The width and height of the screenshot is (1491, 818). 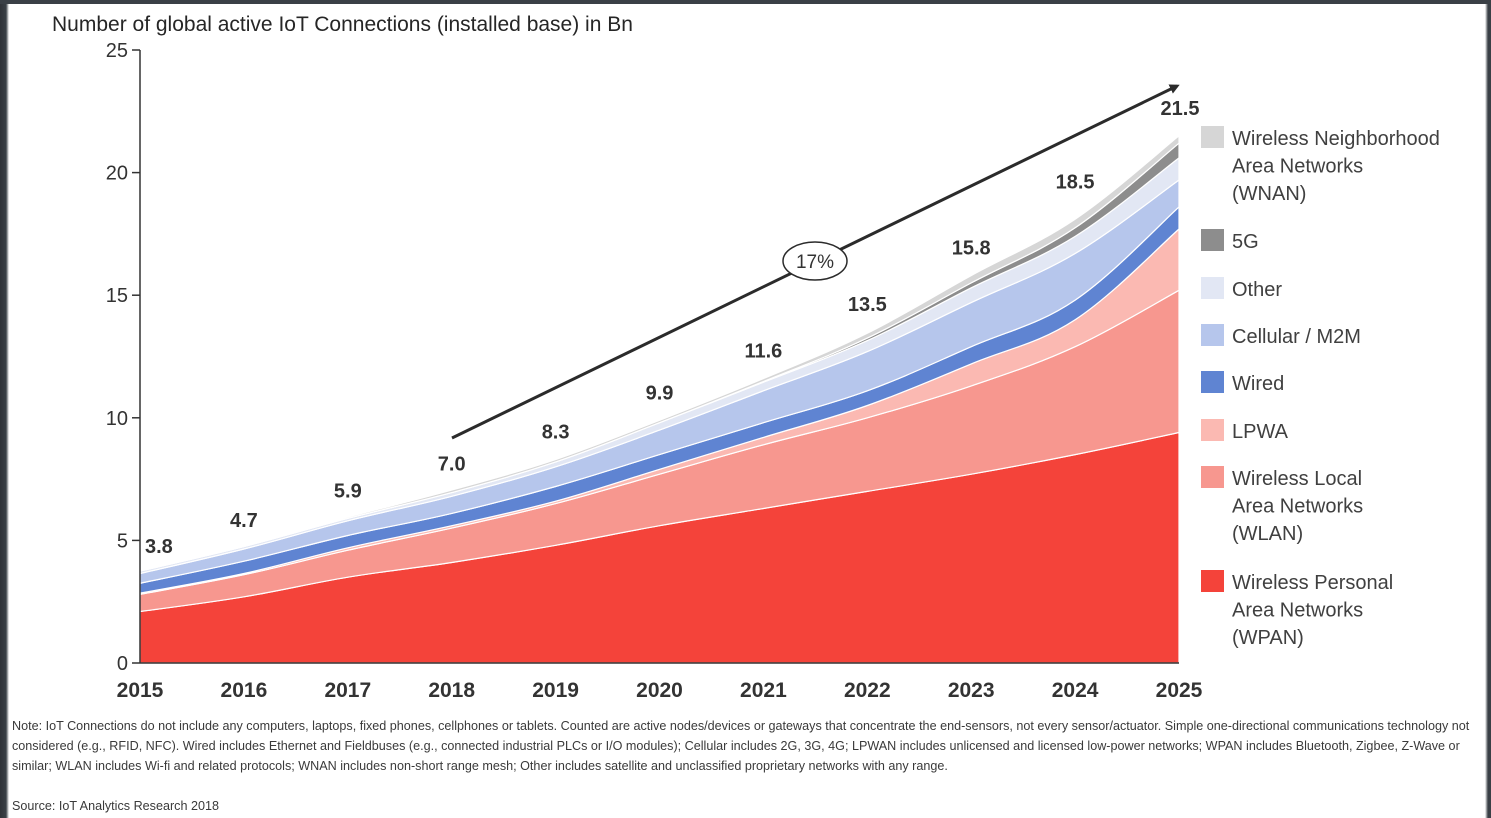 What do you see at coordinates (117, 296) in the screenshot?
I see `y-tick-label: 15` at bounding box center [117, 296].